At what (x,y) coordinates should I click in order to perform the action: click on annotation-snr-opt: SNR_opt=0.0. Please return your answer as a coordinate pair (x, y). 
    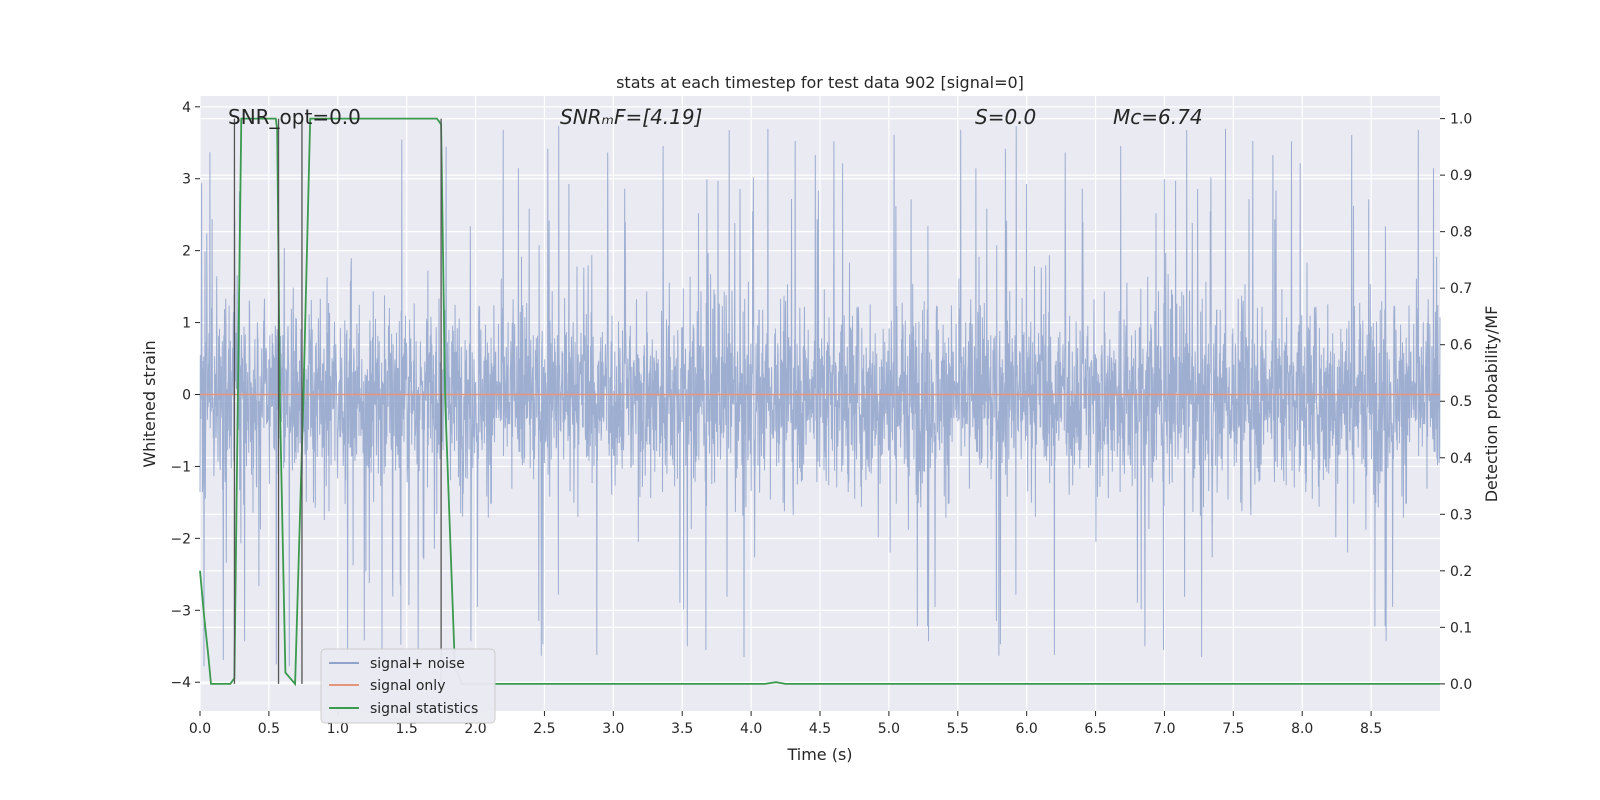
    Looking at the image, I should click on (294, 117).